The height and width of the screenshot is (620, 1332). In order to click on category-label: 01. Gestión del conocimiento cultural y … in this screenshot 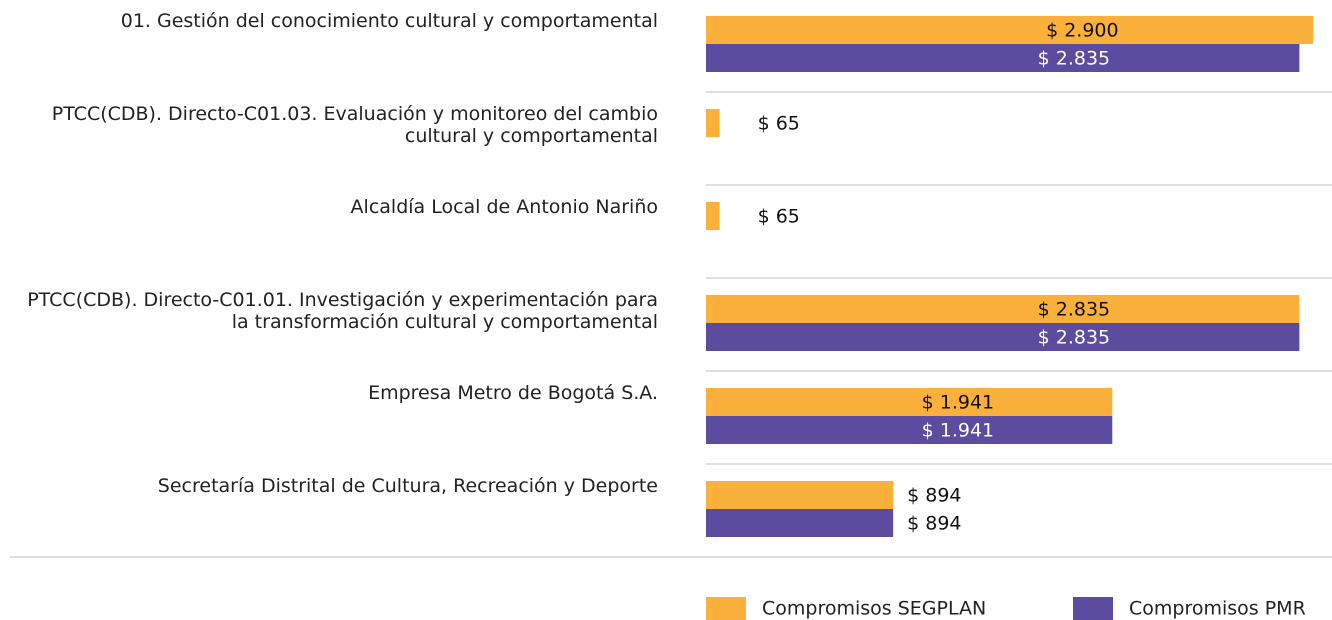, I will do `click(389, 21)`.